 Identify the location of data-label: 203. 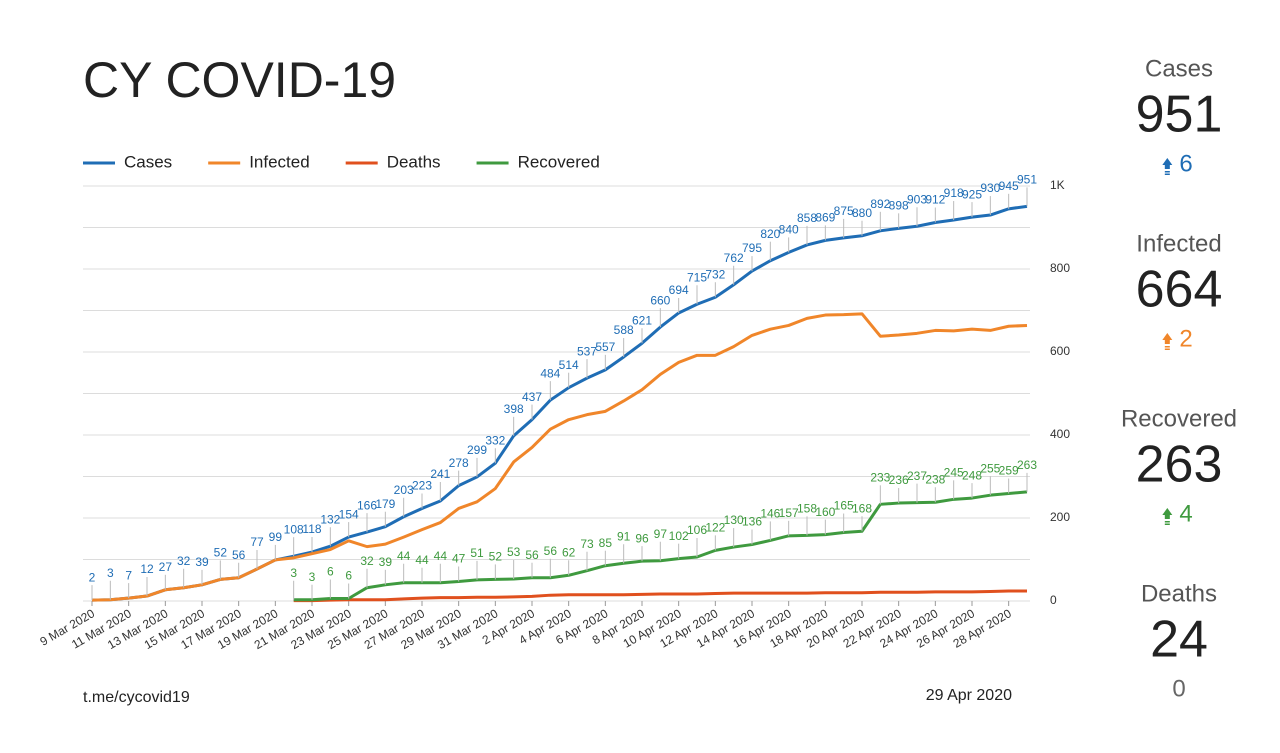
(404, 490).